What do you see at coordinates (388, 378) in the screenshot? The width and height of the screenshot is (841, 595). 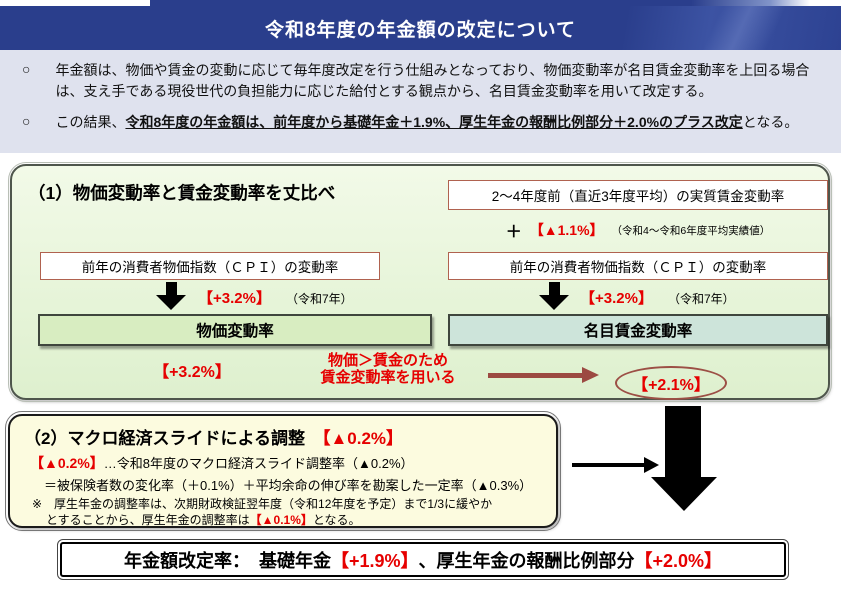 I see `comparison-note-line2: 賃金変動率を用いる` at bounding box center [388, 378].